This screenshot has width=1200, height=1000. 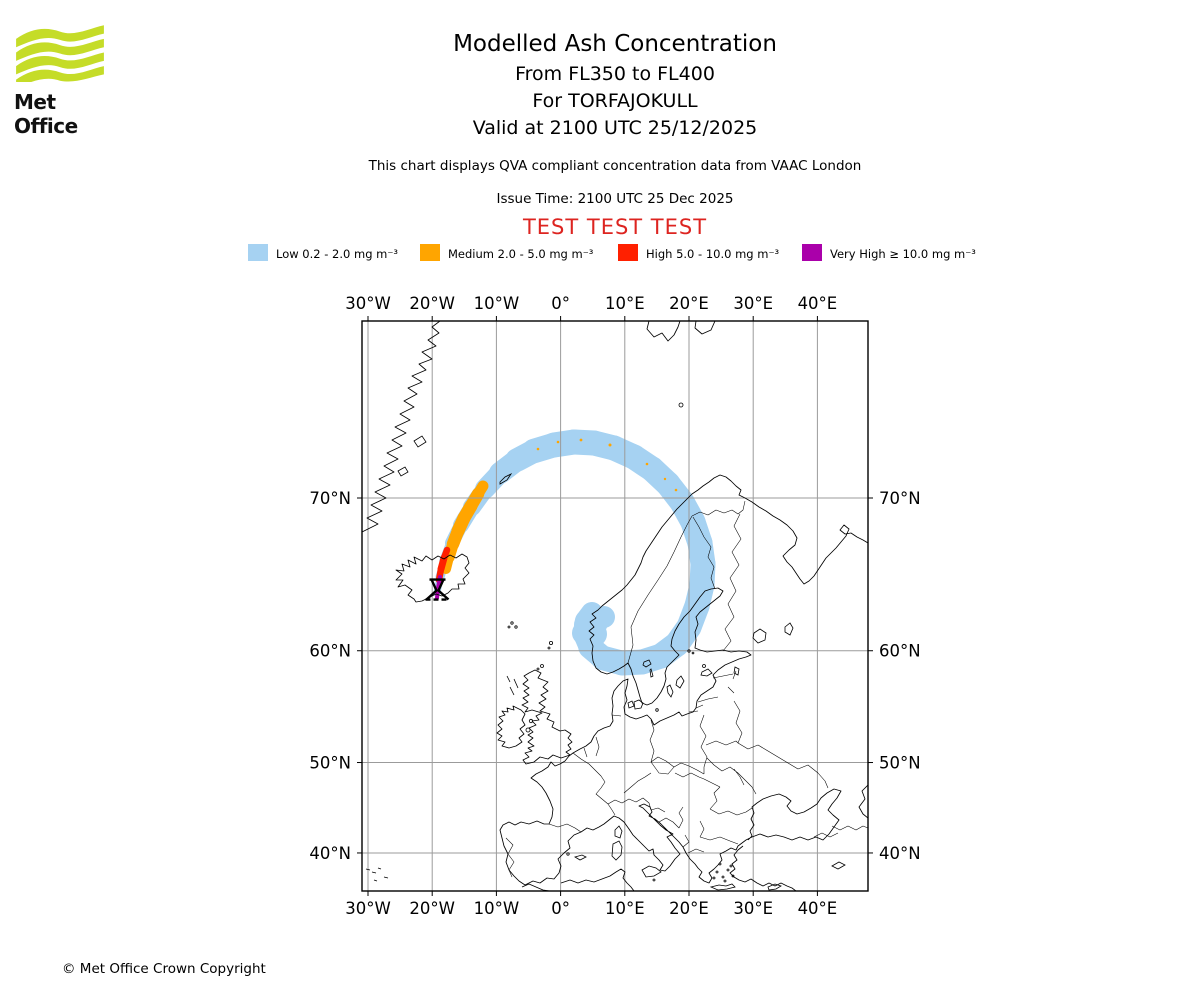 I want to click on islands-lakes-layer, so click(x=605, y=756).